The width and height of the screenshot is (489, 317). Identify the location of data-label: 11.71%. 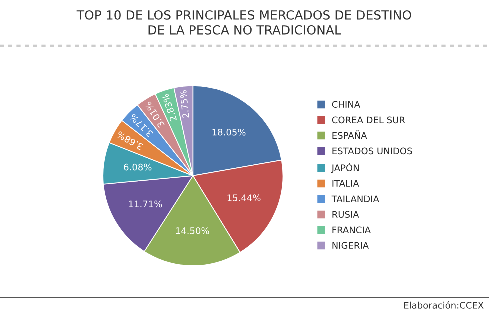
(145, 204).